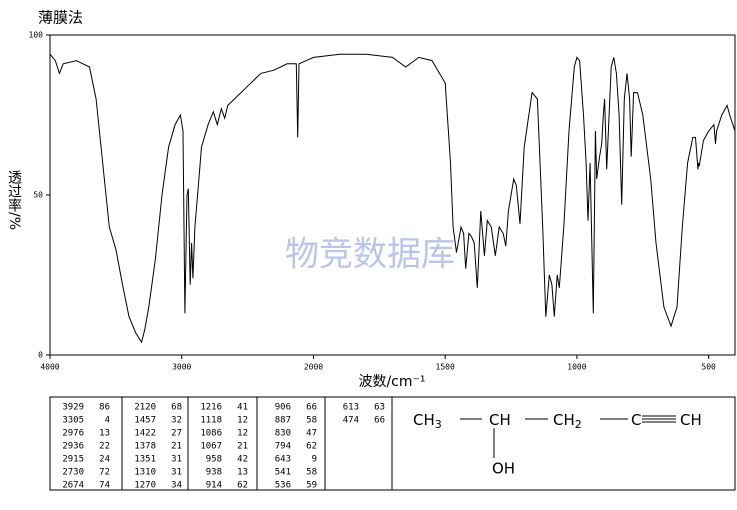 This screenshot has width=737, height=510. Describe the element at coordinates (145, 408) in the screenshot. I see `peak-wavenumber: 2120` at that location.